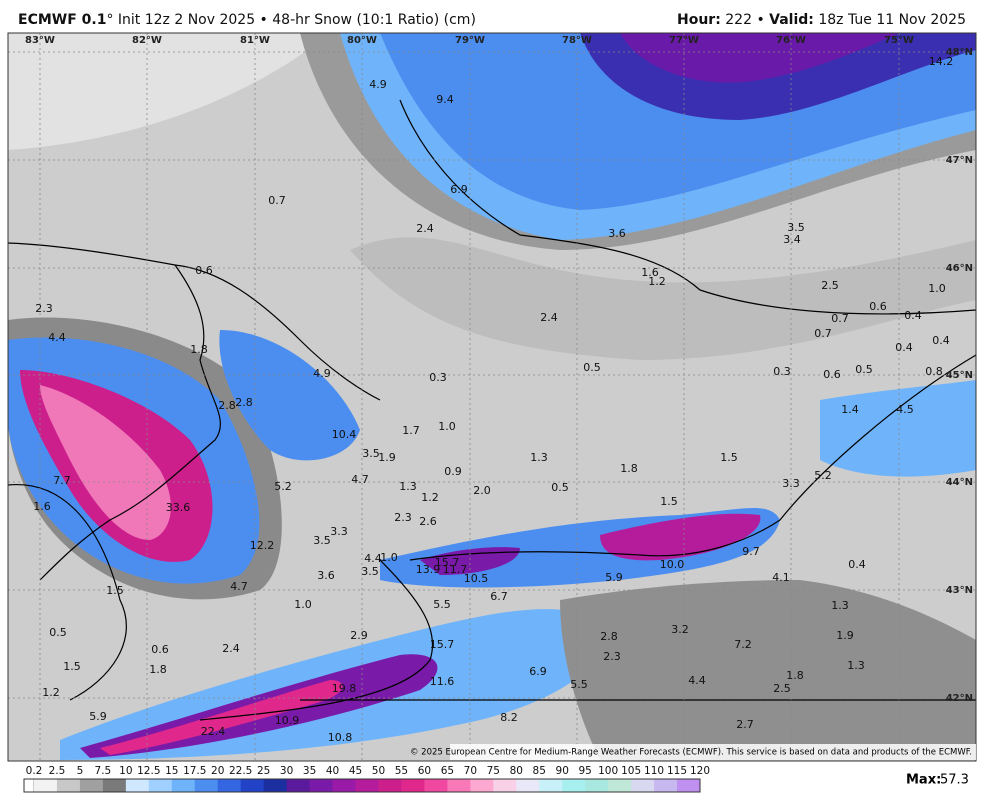  Describe the element at coordinates (584, 771) in the screenshot. I see `colorbar-tick-label: 95` at that location.